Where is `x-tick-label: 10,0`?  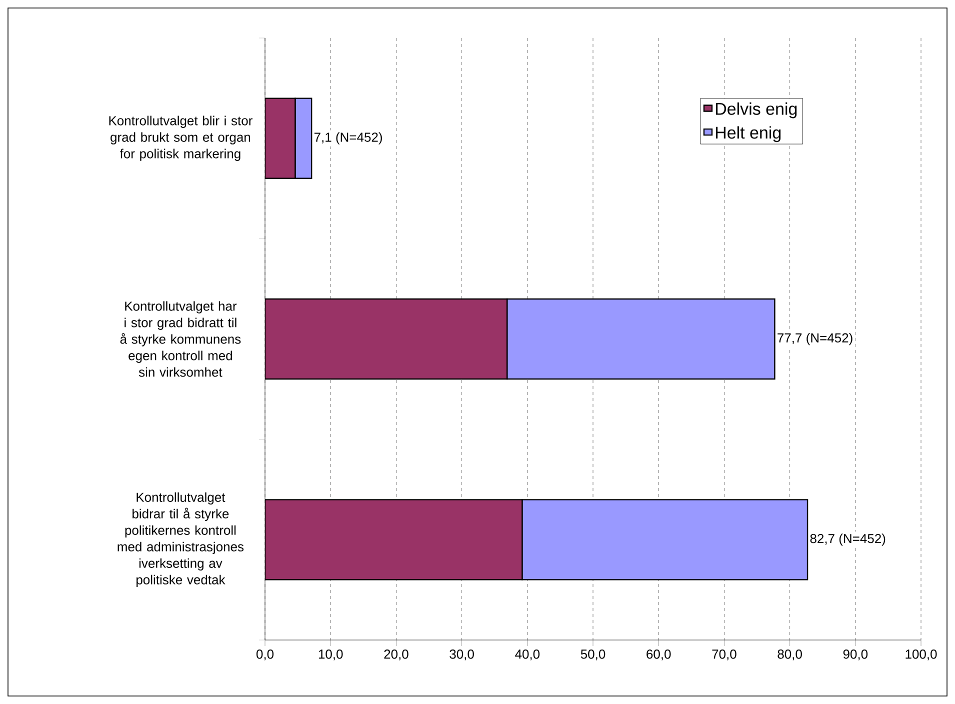
x-tick-label: 10,0 is located at coordinates (330, 655).